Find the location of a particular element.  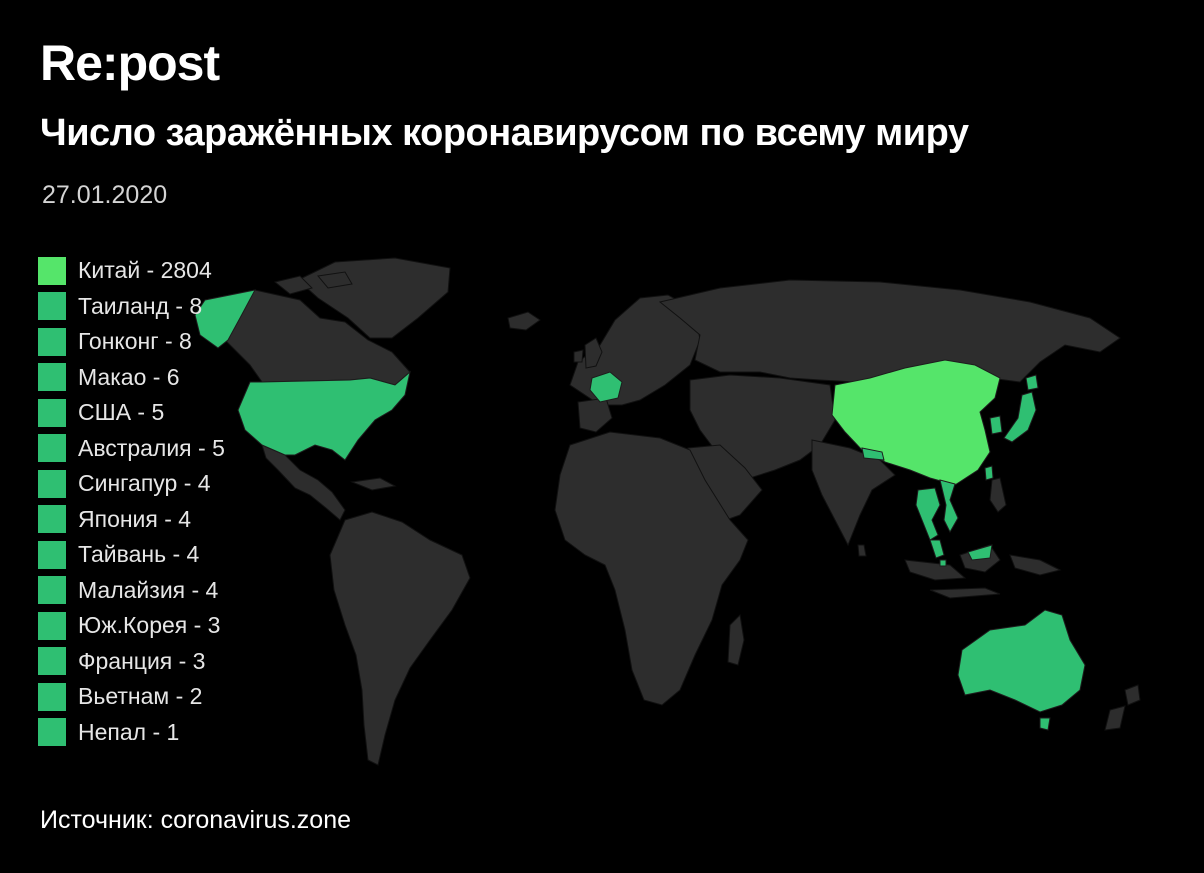

country-japan is located at coordinates (1020, 417).